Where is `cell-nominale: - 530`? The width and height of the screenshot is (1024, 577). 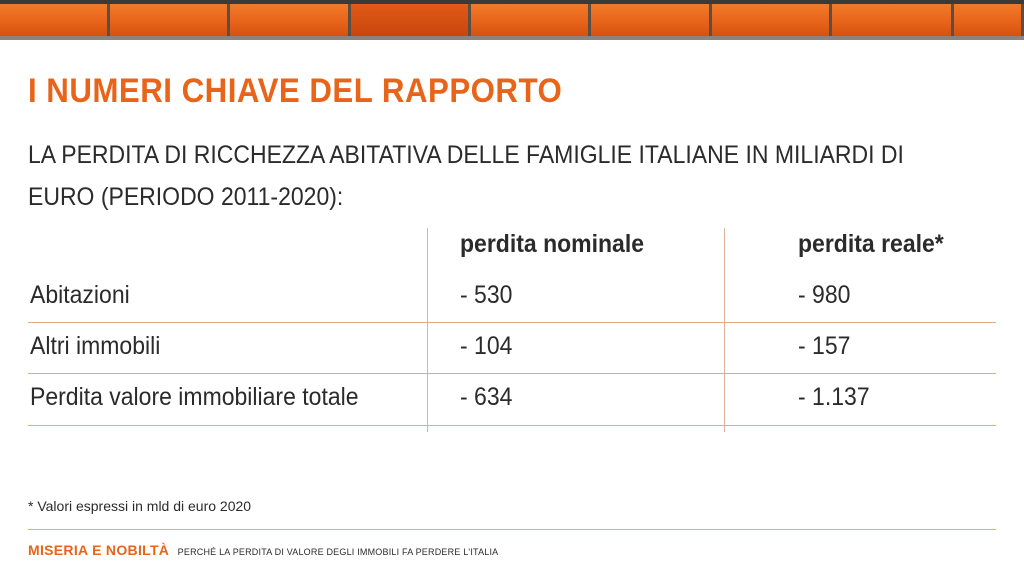 cell-nominale: - 530 is located at coordinates (486, 295).